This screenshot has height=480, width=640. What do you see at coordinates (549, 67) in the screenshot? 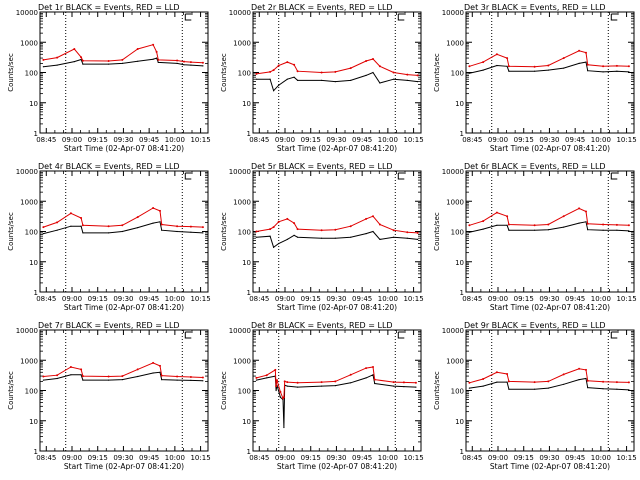
I see `series-line-events` at bounding box center [549, 67].